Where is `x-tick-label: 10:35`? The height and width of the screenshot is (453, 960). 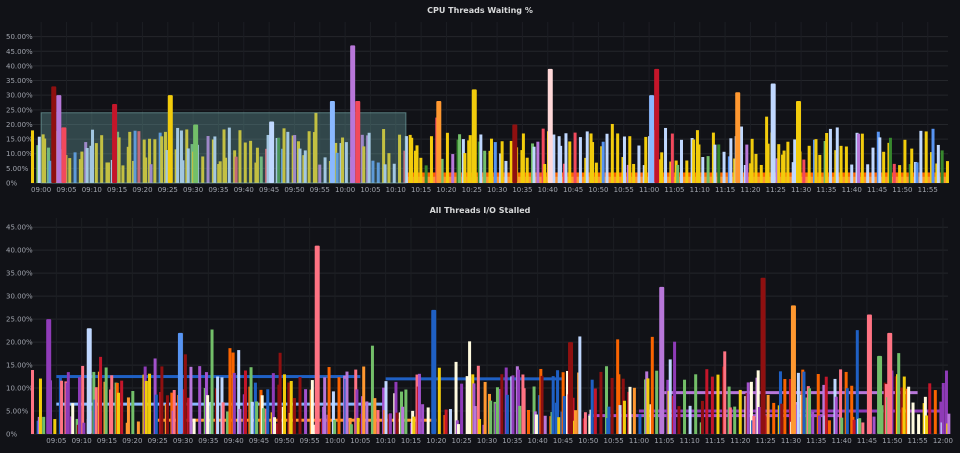 x-tick-label: 10:35 is located at coordinates (522, 190).